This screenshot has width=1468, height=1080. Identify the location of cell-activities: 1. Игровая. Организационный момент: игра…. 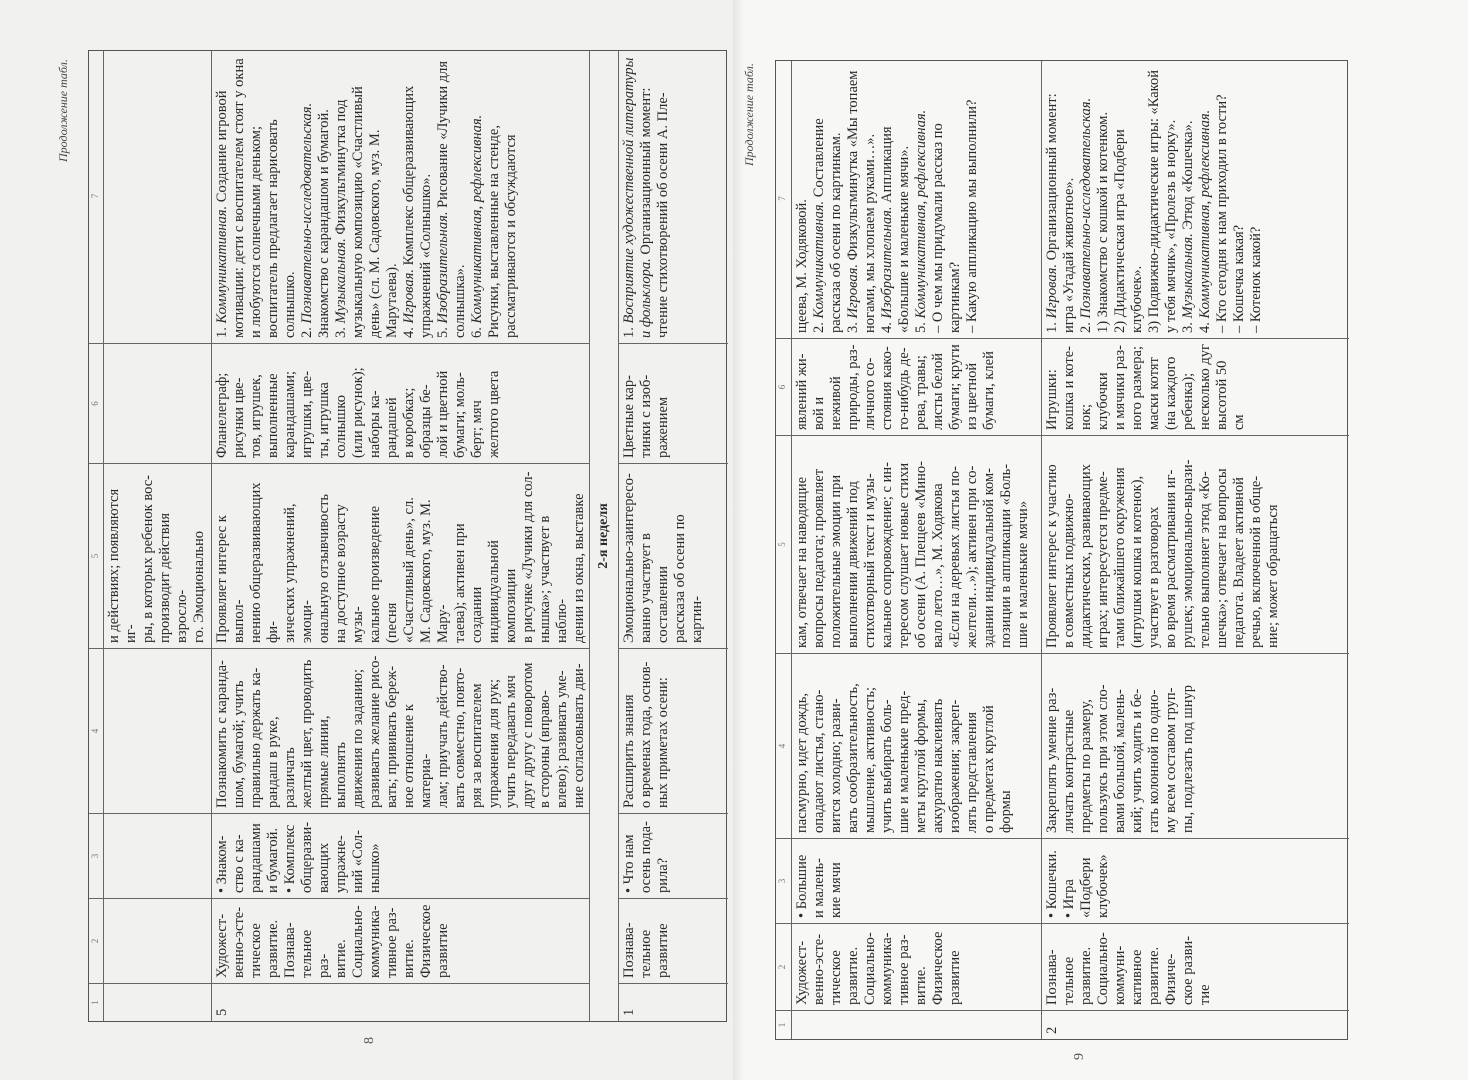
(1195, 200).